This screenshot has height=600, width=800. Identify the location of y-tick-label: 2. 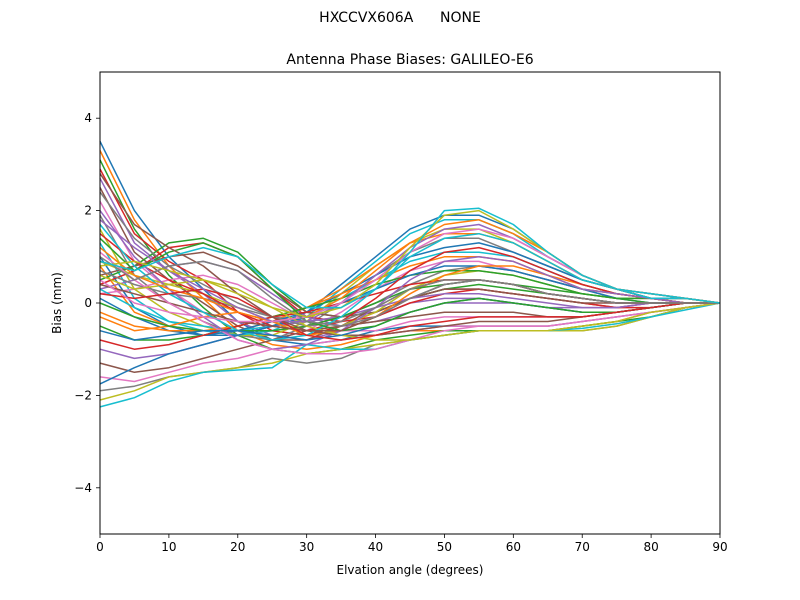
(88, 211).